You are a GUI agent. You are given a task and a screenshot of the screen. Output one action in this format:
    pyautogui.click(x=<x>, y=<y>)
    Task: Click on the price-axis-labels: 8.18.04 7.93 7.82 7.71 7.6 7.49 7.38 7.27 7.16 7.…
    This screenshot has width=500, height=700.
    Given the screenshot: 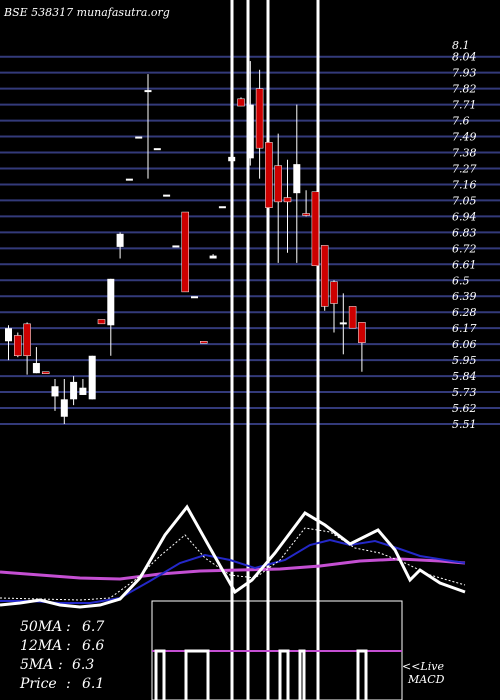 What is the action you would take?
    pyautogui.click(x=464, y=235)
    